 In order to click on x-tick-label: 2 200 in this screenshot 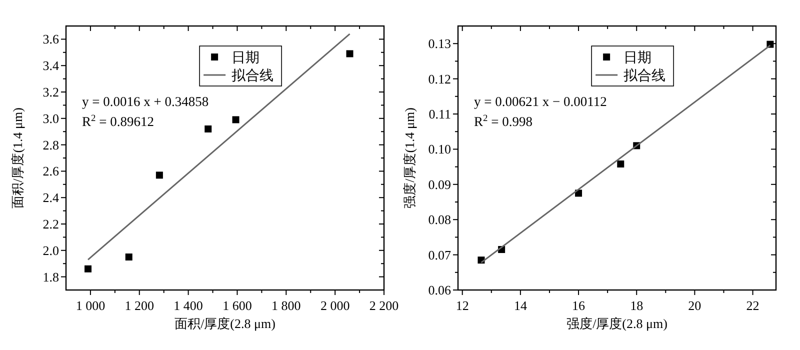, I will do `click(384, 305)`.